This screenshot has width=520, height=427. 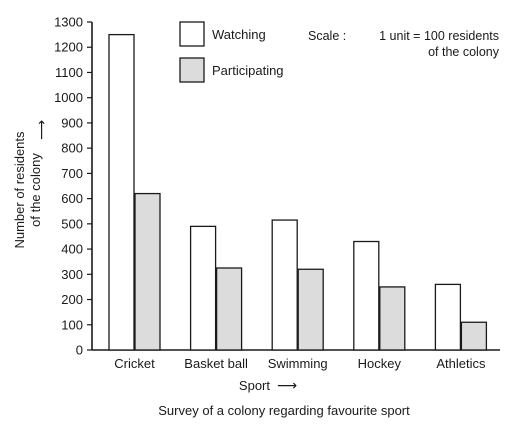 What do you see at coordinates (35, 190) in the screenshot?
I see `y-axis-title-line-2: of the colony` at bounding box center [35, 190].